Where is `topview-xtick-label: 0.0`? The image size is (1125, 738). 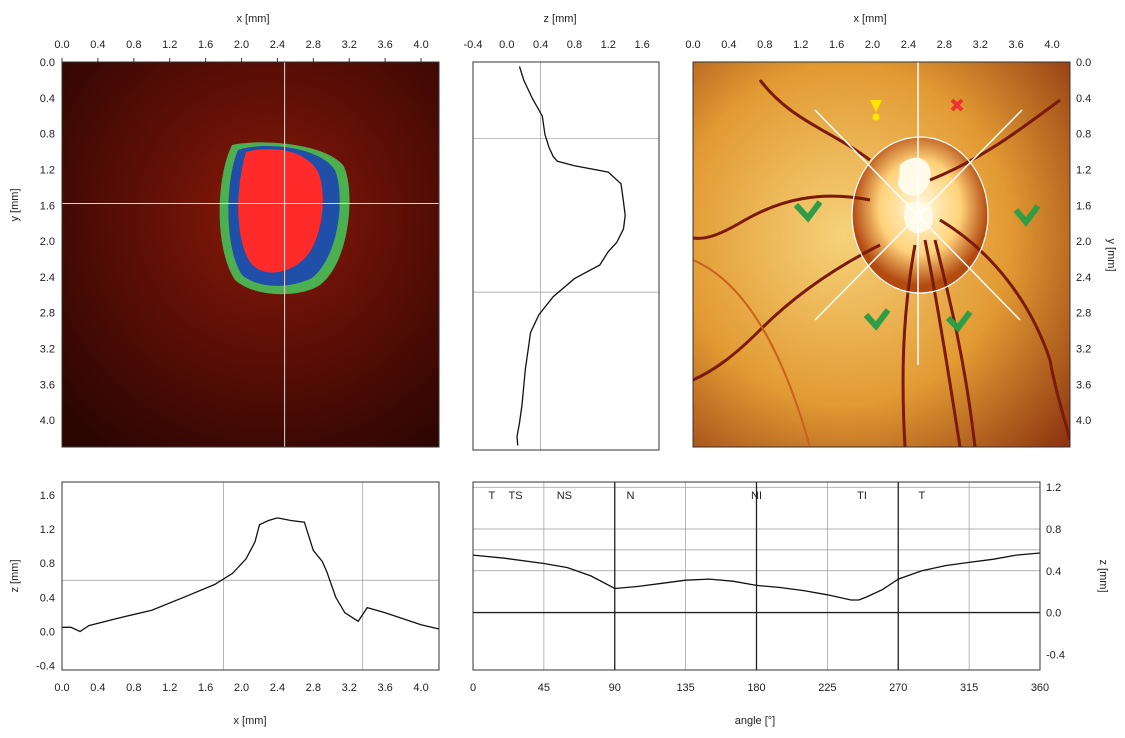
topview-xtick-label: 0.0 is located at coordinates (61, 45).